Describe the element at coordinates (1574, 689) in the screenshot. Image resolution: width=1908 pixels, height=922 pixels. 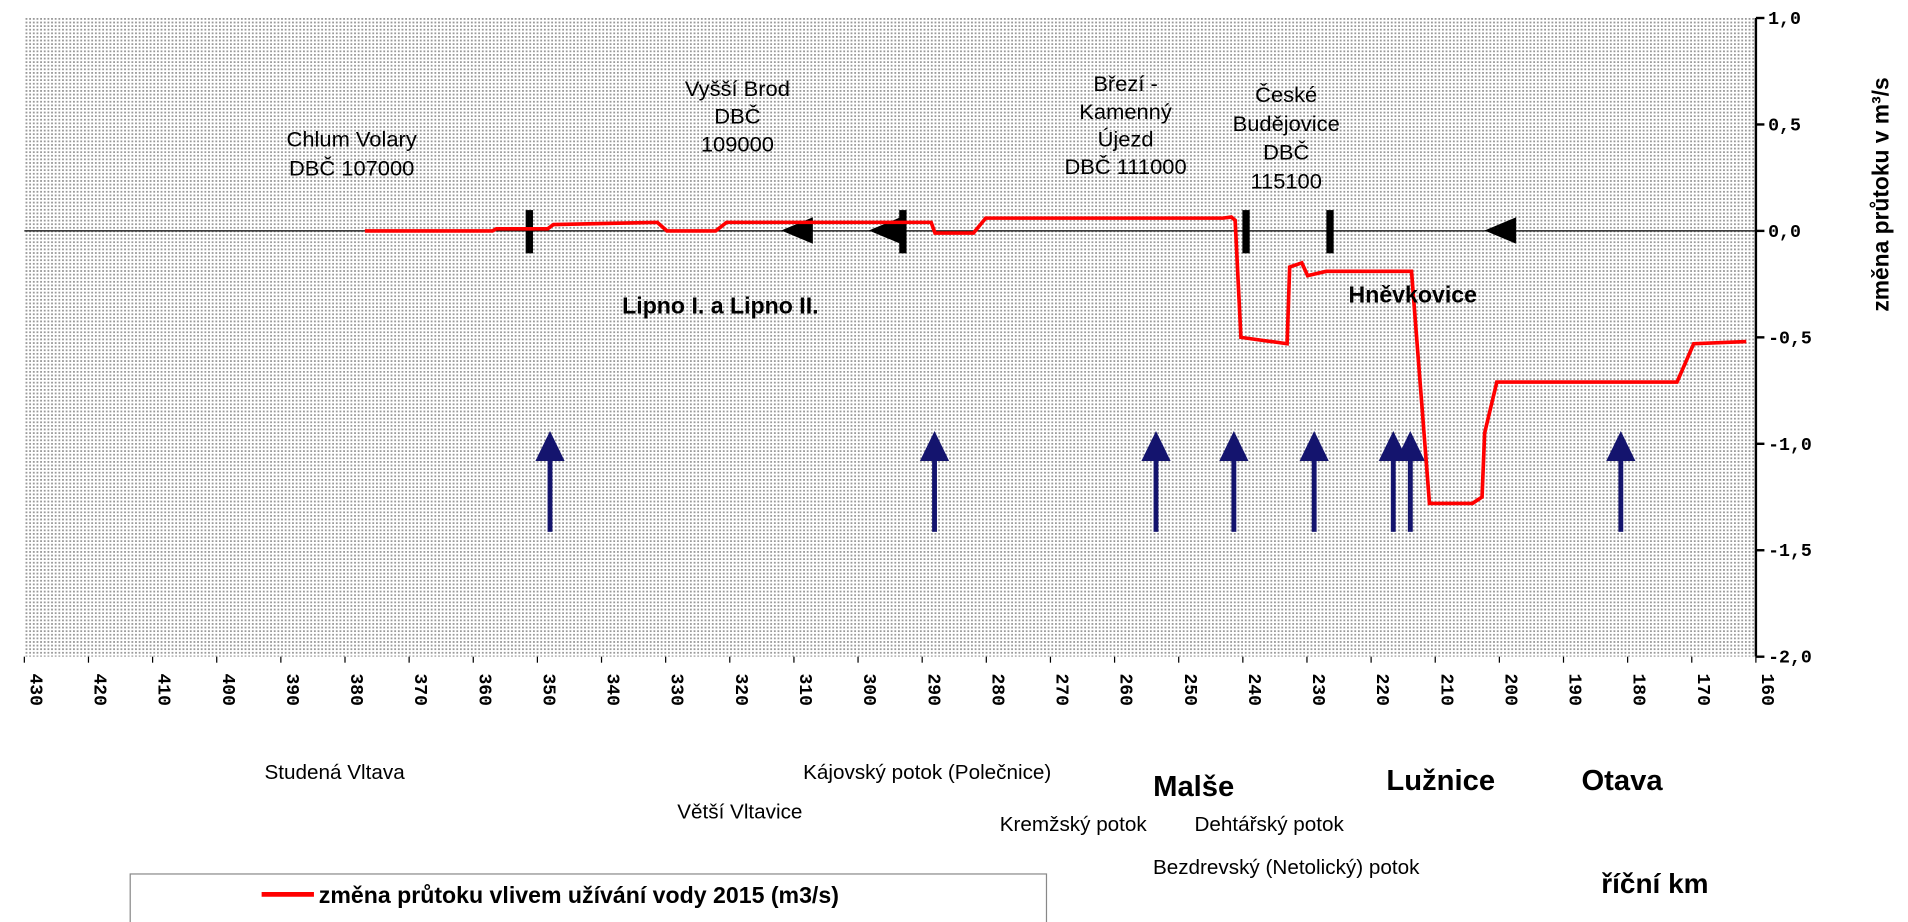
I see `x-tick-label: 190` at that location.